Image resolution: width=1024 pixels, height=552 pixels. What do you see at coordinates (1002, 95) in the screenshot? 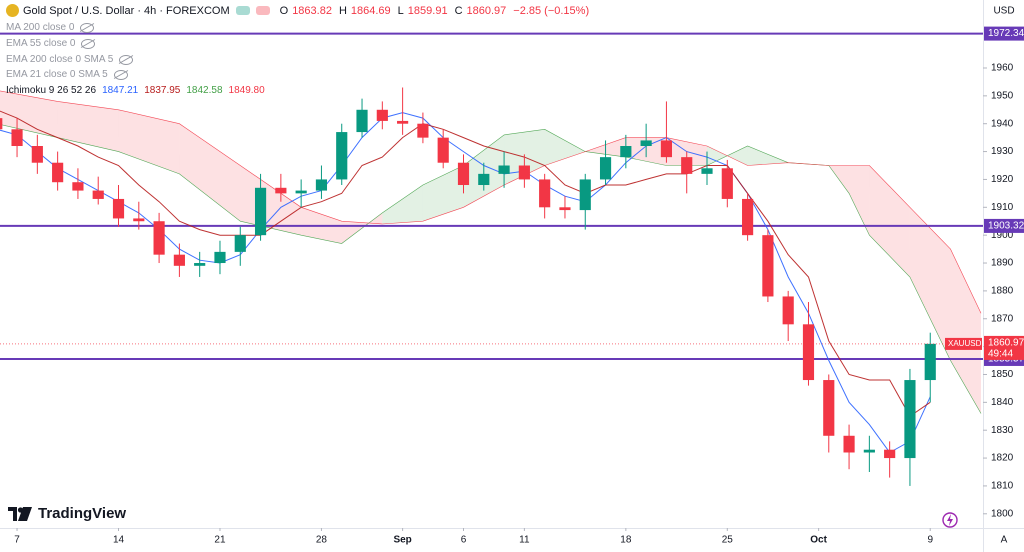
I see `y-tick-label: 1950` at bounding box center [1002, 95].